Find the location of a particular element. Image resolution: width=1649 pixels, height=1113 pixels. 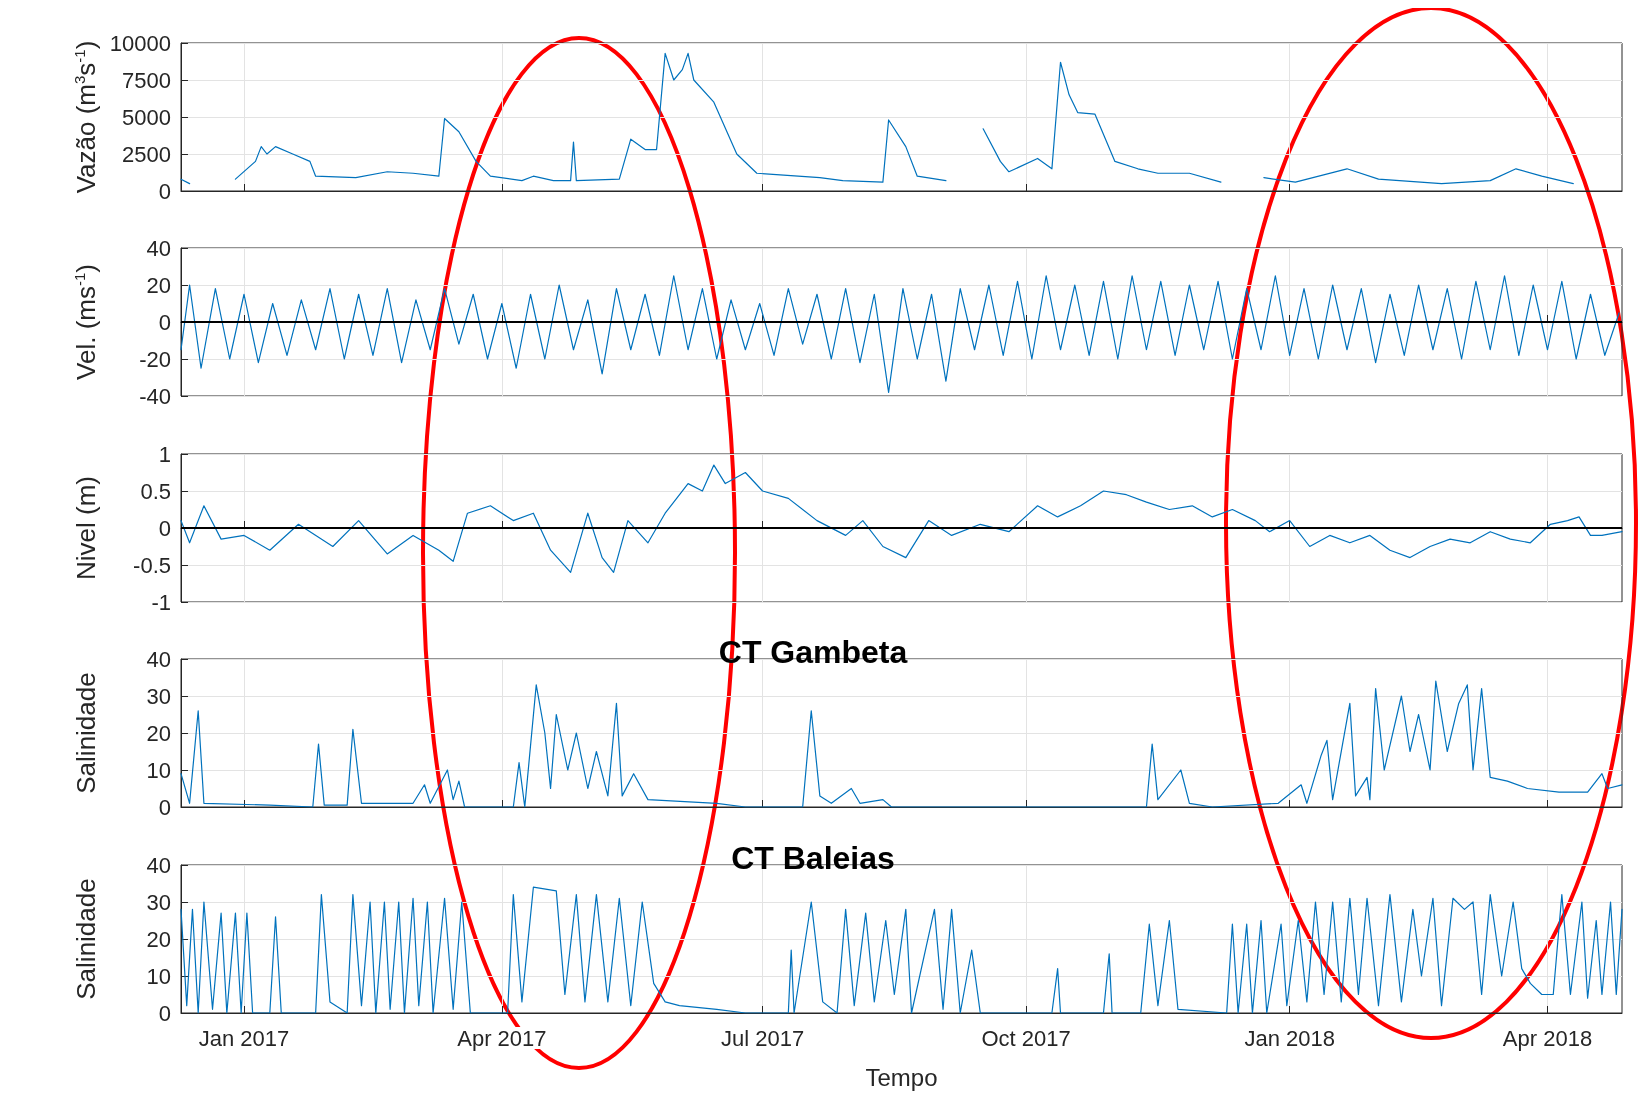

y-tick-label: 10000 is located at coordinates (140, 43).